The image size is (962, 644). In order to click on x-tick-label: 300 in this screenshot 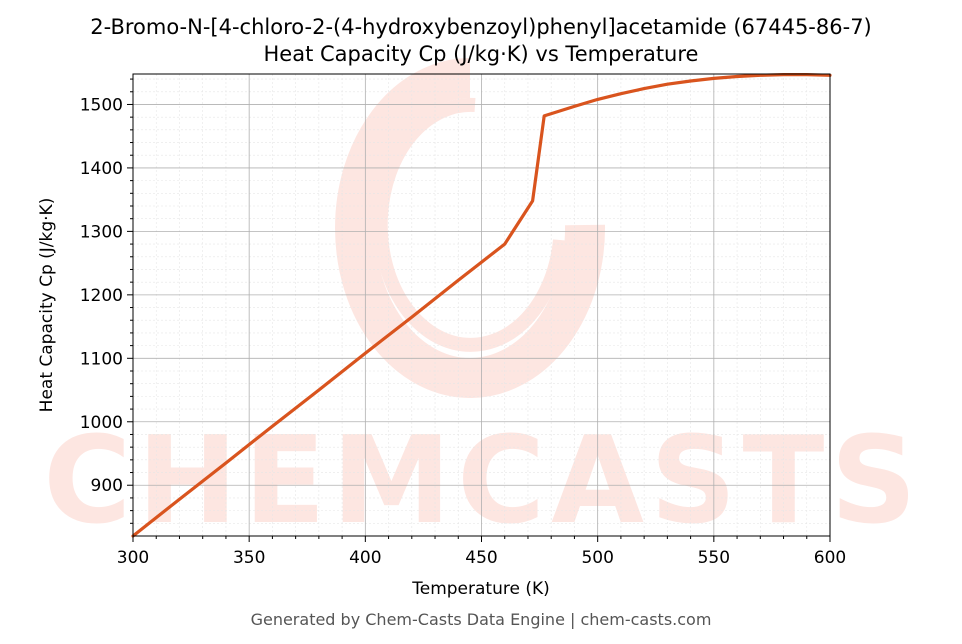, I will do `click(133, 558)`.